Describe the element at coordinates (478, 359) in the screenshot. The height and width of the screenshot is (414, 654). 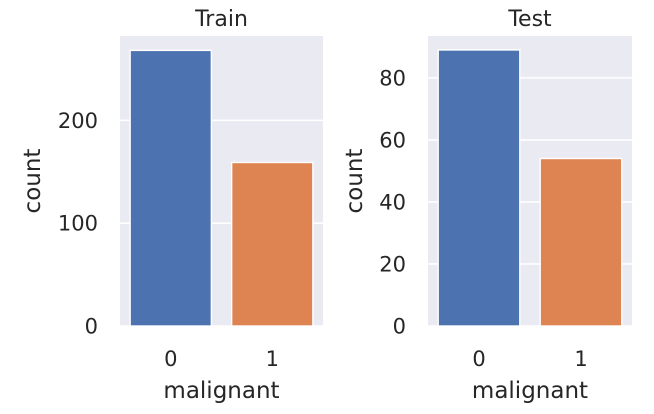
I see `test-x-tick-label: 0` at that location.